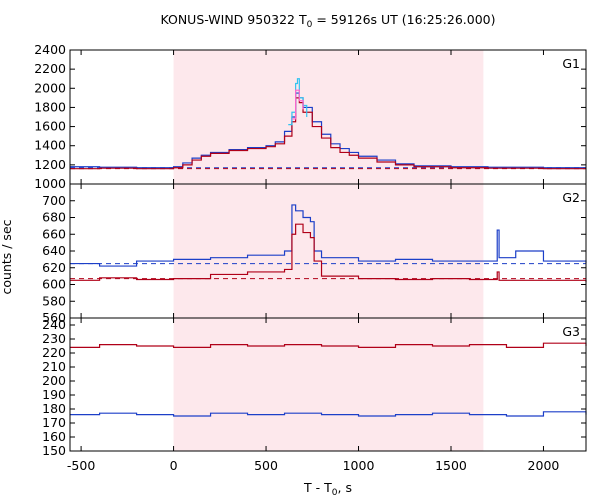 Image resolution: width=600 pixels, height=500 pixels. What do you see at coordinates (54, 338) in the screenshot?
I see `y-tick-label: 230` at bounding box center [54, 338].